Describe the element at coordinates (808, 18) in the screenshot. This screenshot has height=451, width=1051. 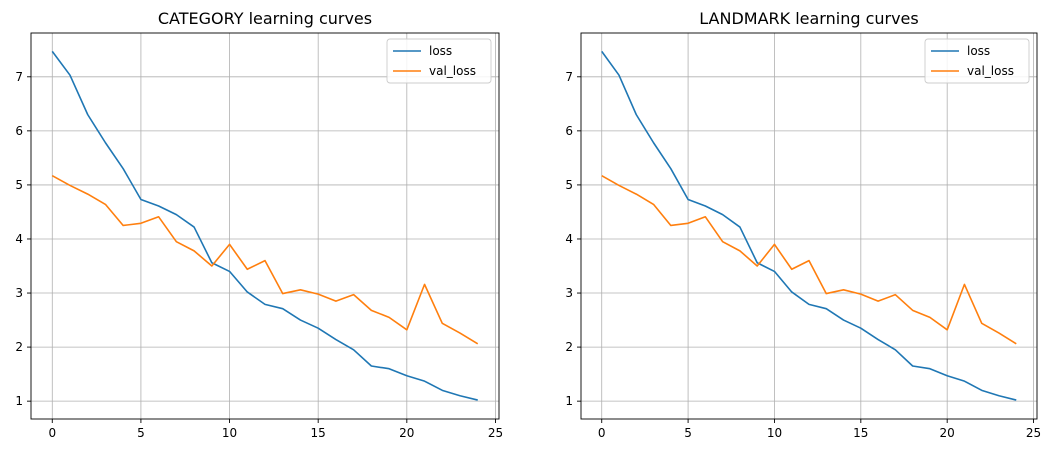
I see `chart-title: LANDMARK learning curves` at that location.